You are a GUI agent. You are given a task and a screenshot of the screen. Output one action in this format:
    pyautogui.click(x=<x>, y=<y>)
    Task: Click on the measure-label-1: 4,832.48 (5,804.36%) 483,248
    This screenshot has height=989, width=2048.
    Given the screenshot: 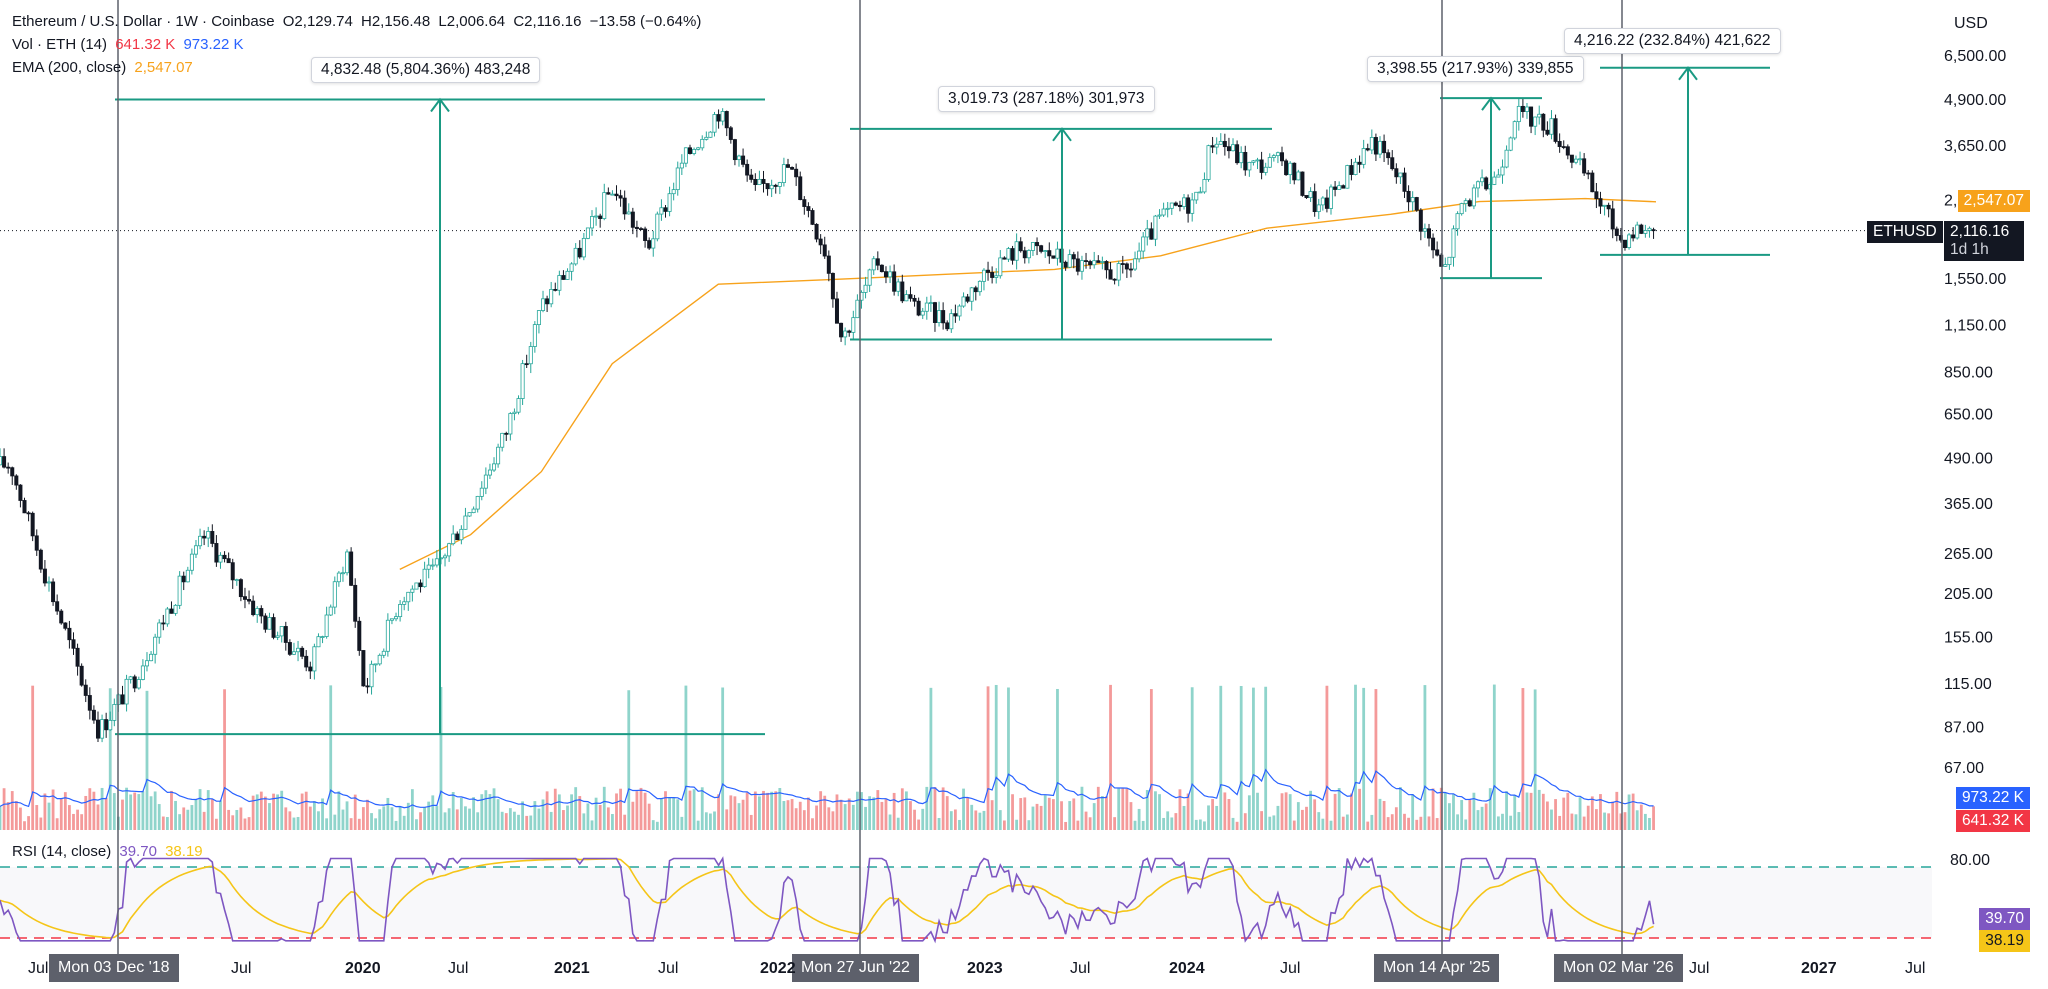 What is the action you would take?
    pyautogui.click(x=426, y=70)
    